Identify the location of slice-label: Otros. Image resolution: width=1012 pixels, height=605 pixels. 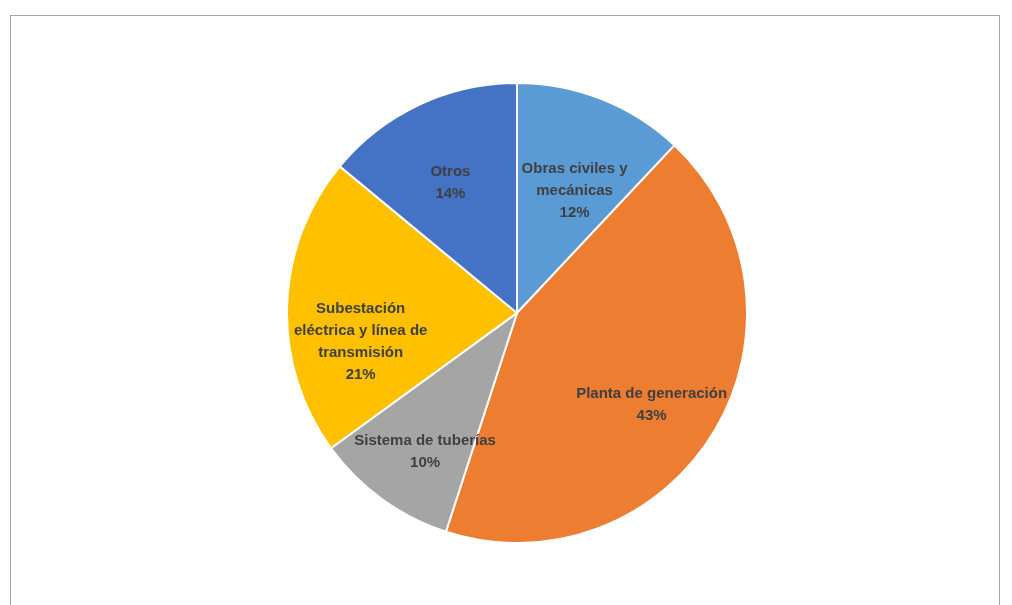
(450, 171).